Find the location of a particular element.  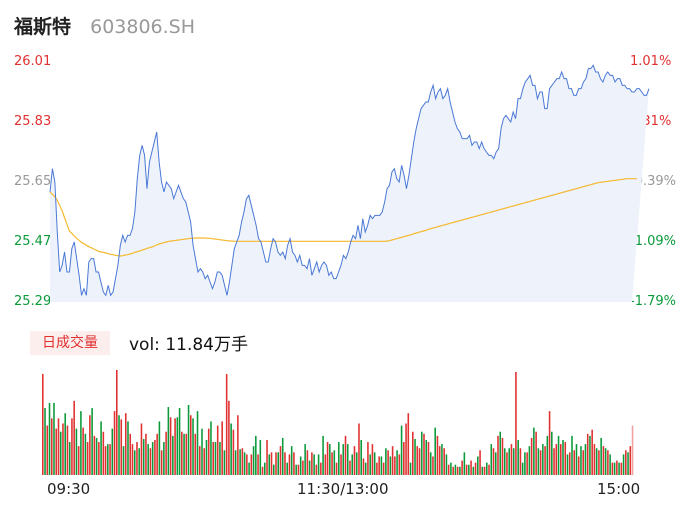

x-tick: 15:00 is located at coordinates (619, 489).